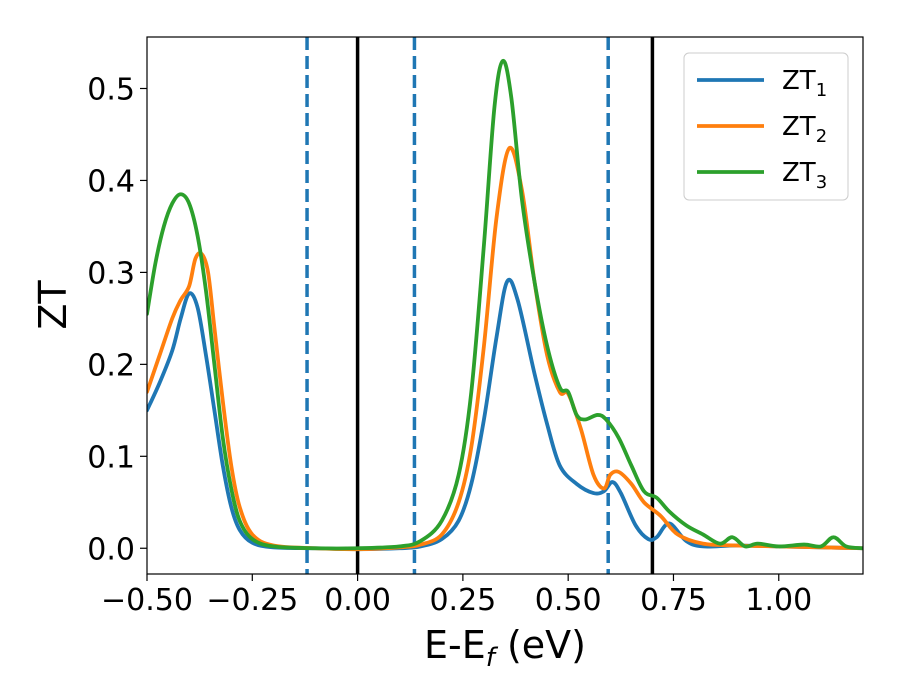 The height and width of the screenshot is (700, 900). I want to click on legend: ZT1 ZT2 ZT3, so click(766, 126).